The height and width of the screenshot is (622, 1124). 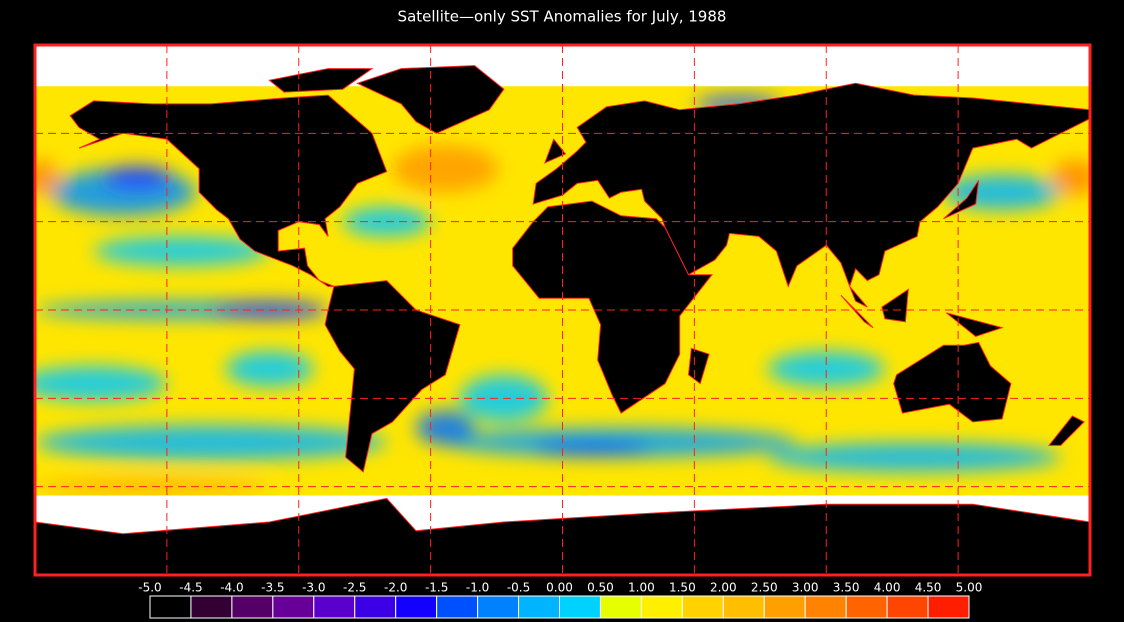 What do you see at coordinates (354, 588) in the screenshot?
I see `colorbar-label: -2.5` at bounding box center [354, 588].